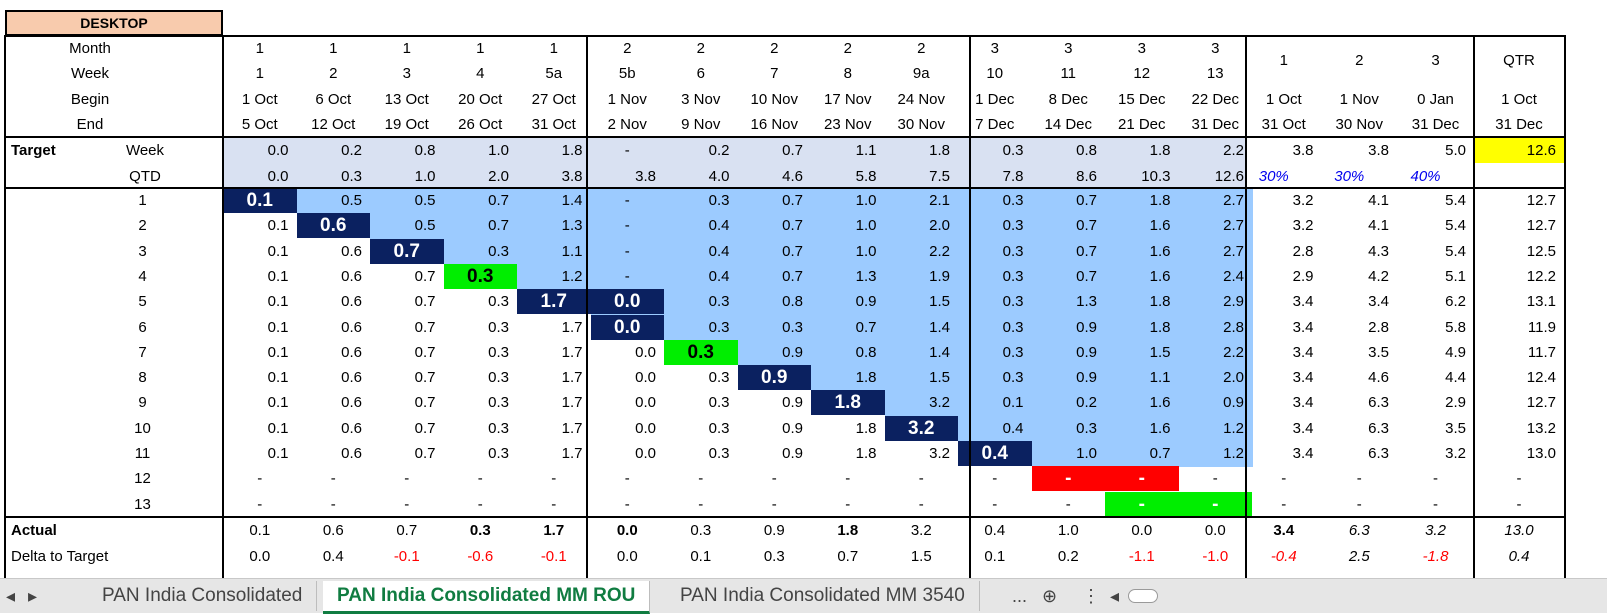 The height and width of the screenshot is (614, 1607). What do you see at coordinates (11, 596) in the screenshot?
I see `scroll-tabs-left-icon: ◂` at bounding box center [11, 596].